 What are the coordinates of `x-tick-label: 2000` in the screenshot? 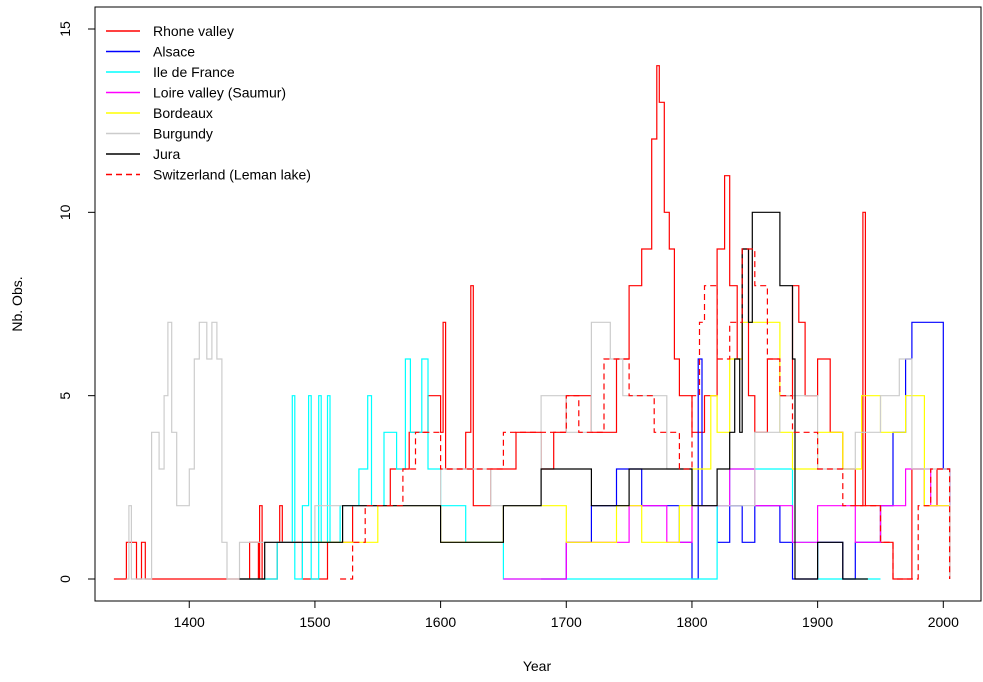 It's located at (943, 622).